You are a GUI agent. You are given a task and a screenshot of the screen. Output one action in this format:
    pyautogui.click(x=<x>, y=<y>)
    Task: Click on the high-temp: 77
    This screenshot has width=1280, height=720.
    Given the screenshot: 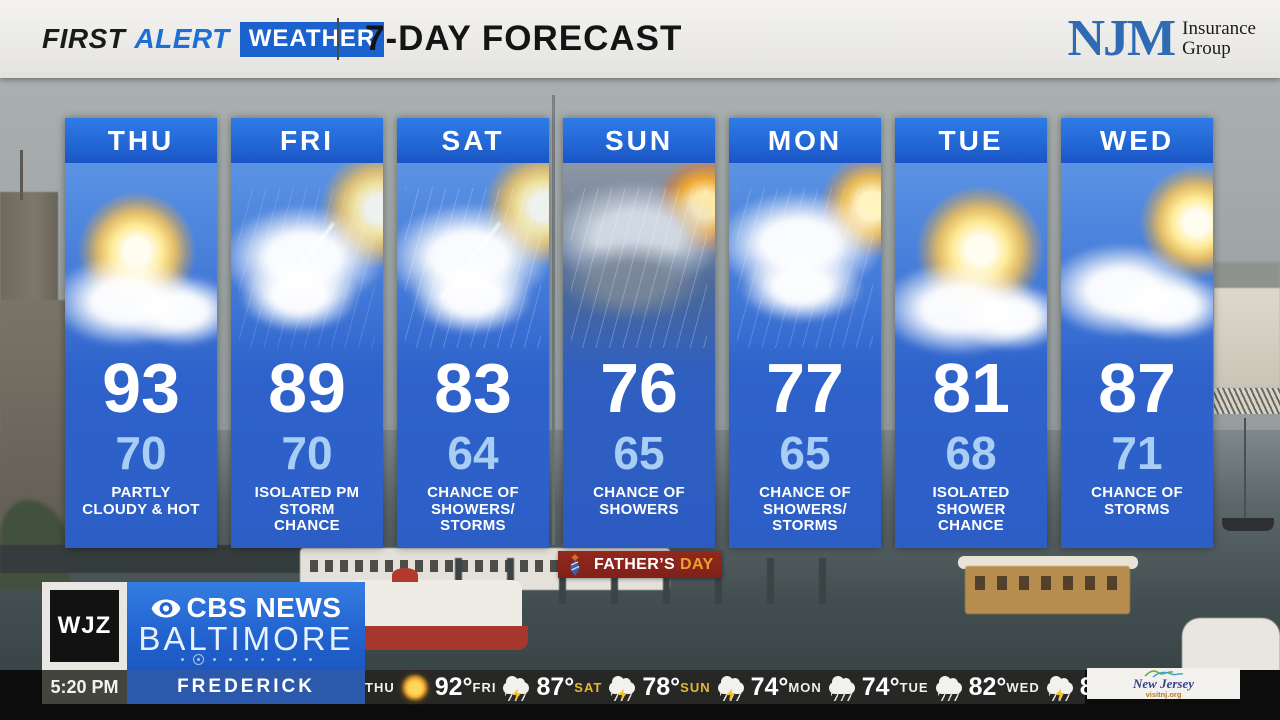 What is the action you would take?
    pyautogui.click(x=805, y=388)
    